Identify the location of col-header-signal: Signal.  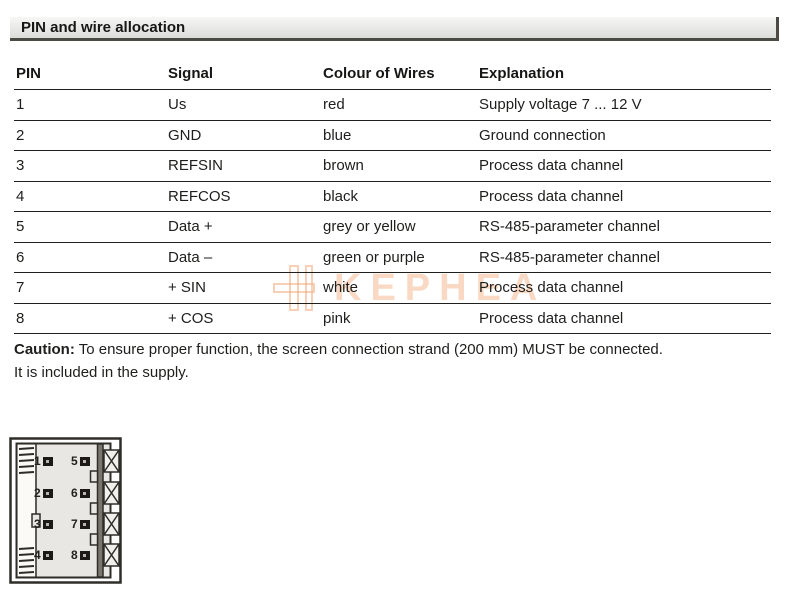
(191, 73).